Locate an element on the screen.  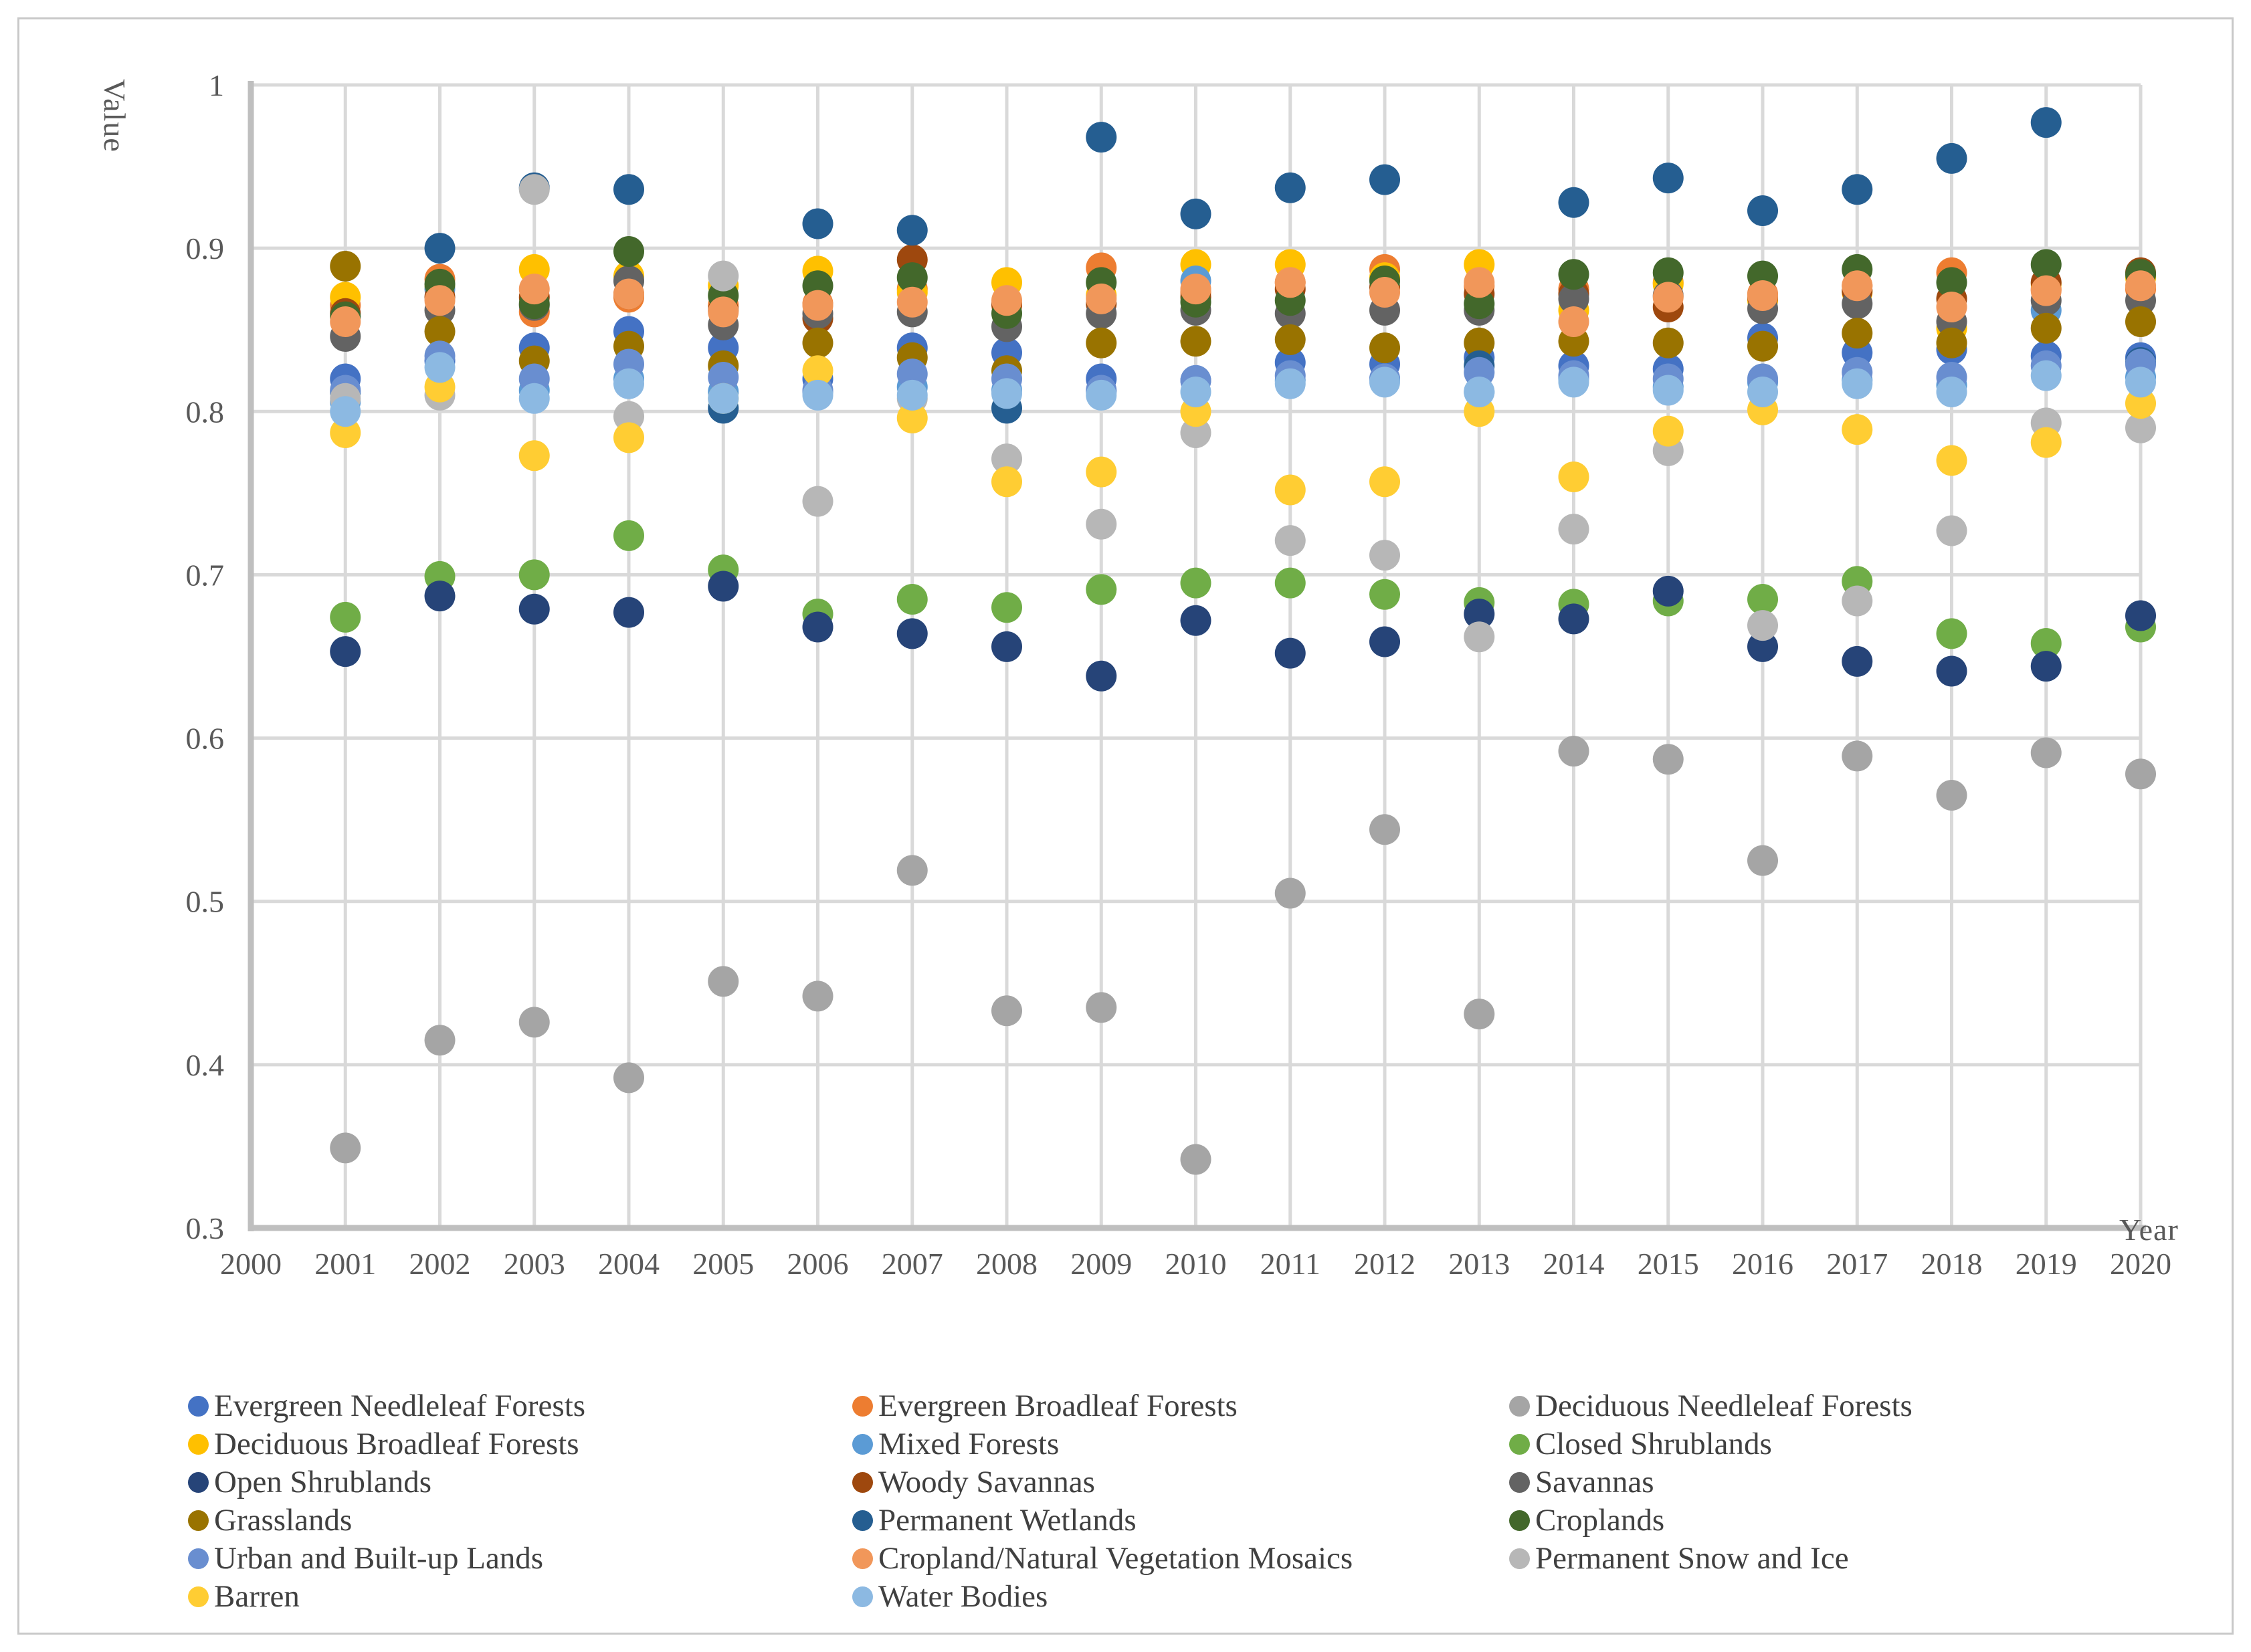
legend-item: Barren is located at coordinates (244, 1597).